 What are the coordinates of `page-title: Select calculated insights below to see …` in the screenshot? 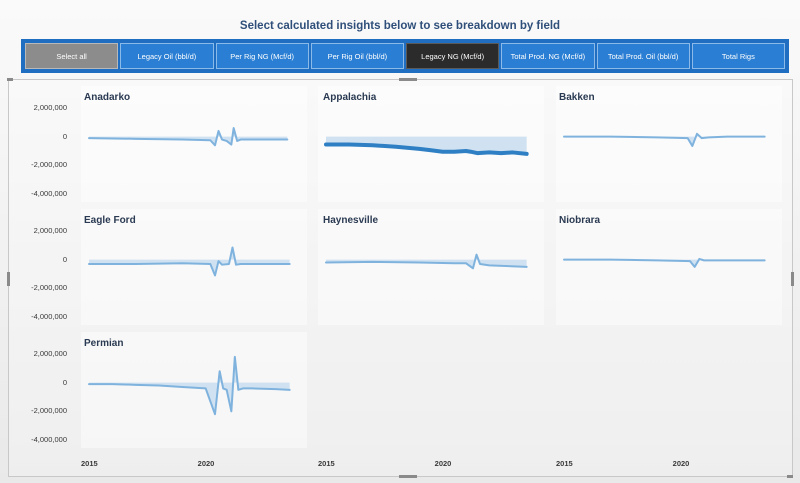 It's located at (400, 26).